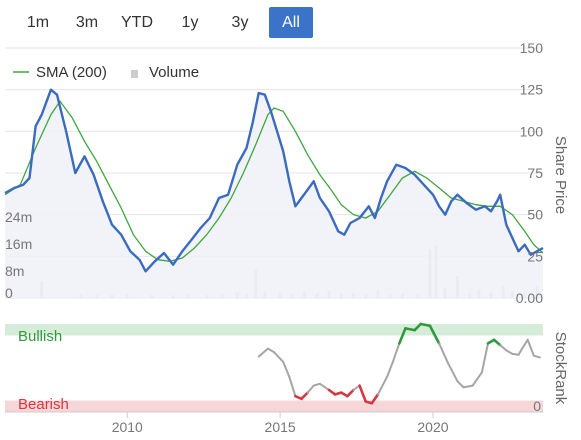 The width and height of the screenshot is (581, 440). Describe the element at coordinates (274, 330) in the screenshot. I see `bullish-band` at that location.